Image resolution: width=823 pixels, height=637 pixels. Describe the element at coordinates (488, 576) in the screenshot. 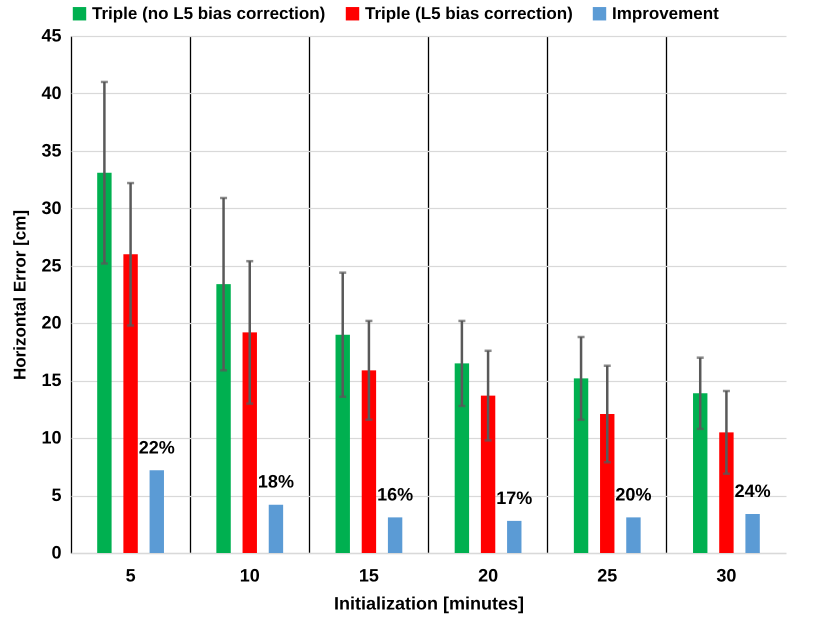

I see `x-tick-label: 20` at that location.